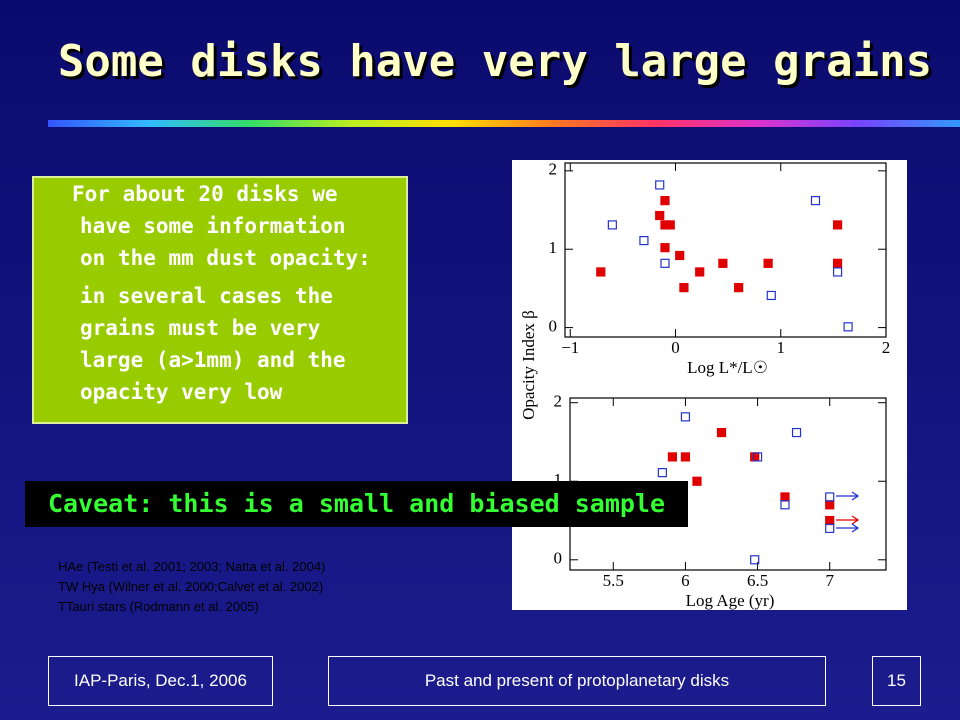  Describe the element at coordinates (685, 580) in the screenshot. I see `x-tick-label: 6` at that location.